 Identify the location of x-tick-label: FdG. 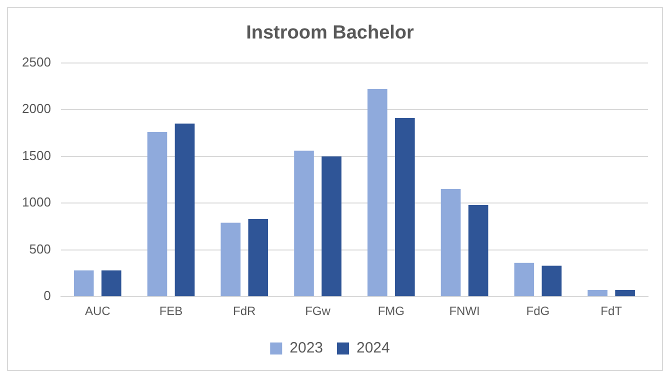
(538, 311).